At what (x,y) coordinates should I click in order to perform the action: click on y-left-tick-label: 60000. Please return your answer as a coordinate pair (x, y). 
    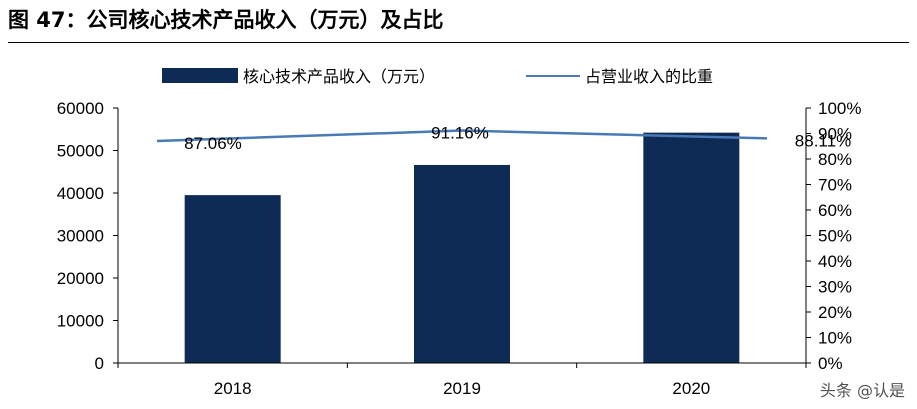
    Looking at the image, I should click on (80, 108).